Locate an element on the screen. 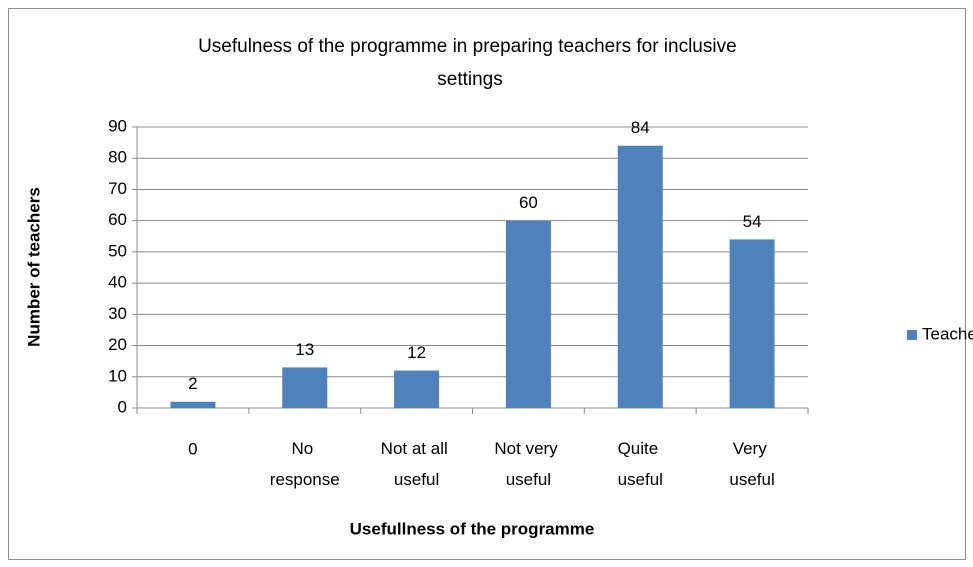 This screenshot has width=973, height=567. data-label: 2 is located at coordinates (192, 383).